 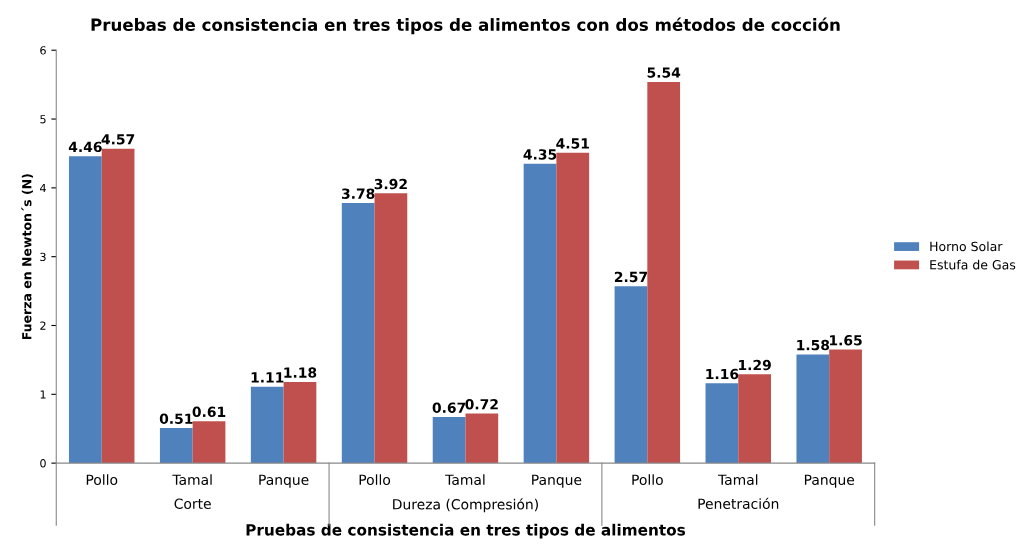 What do you see at coordinates (481, 404) in the screenshot?
I see `data-label: 0.72` at bounding box center [481, 404].